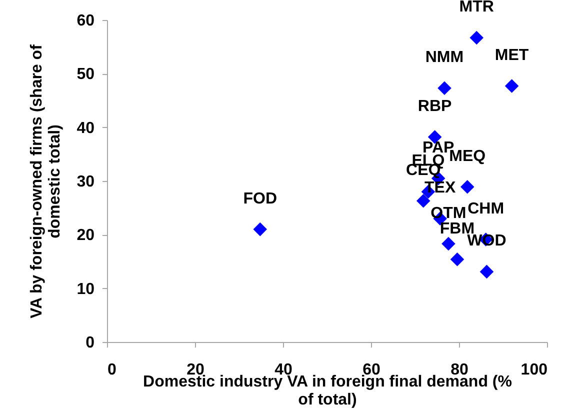 The image size is (566, 418). I want to click on annotation: RBP, so click(435, 106).